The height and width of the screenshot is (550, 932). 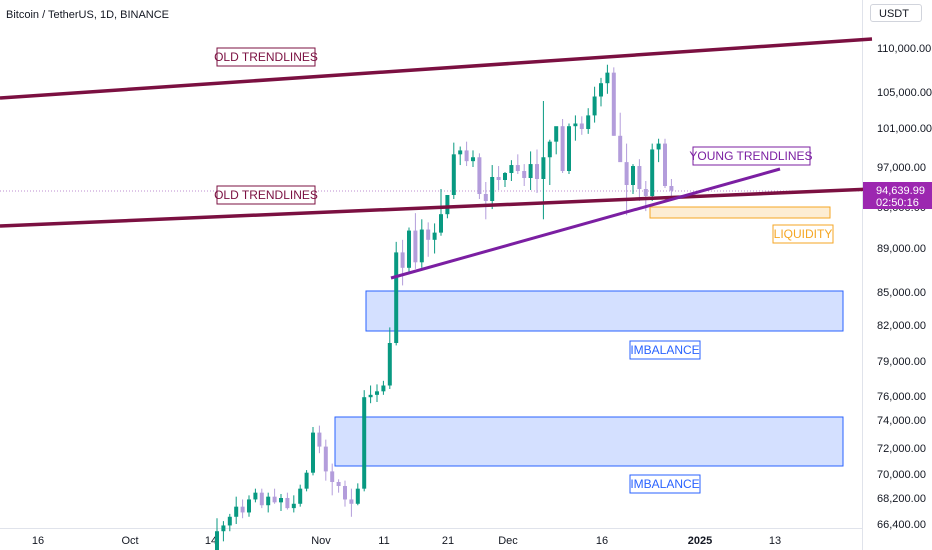 What do you see at coordinates (431, 539) in the screenshot?
I see `time-axis` at bounding box center [431, 539].